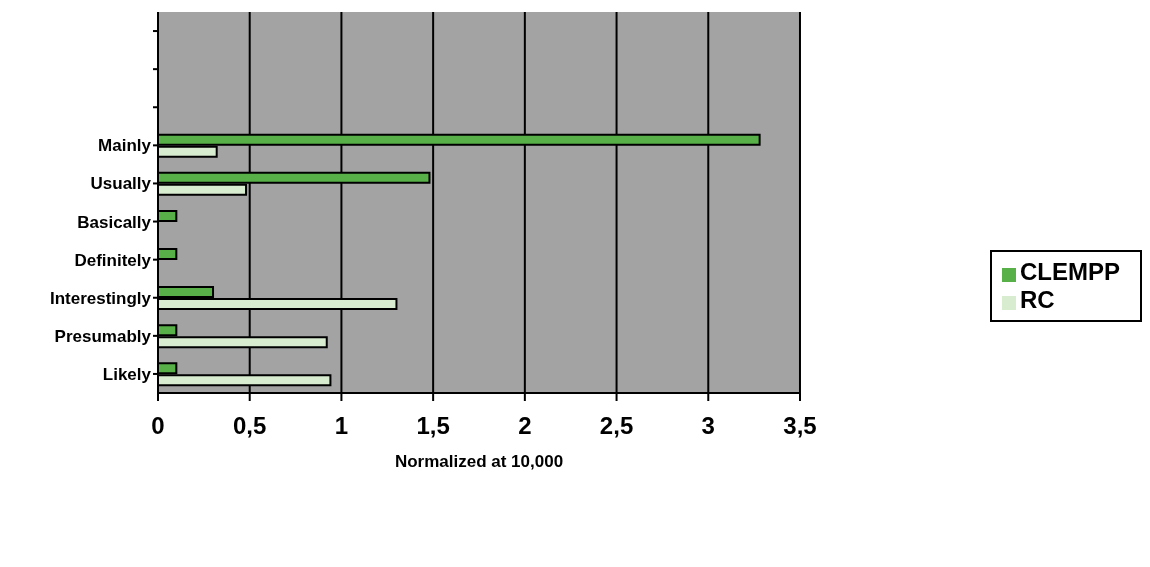  What do you see at coordinates (433, 426) in the screenshot?
I see `x-tick-label: 1,5` at bounding box center [433, 426].